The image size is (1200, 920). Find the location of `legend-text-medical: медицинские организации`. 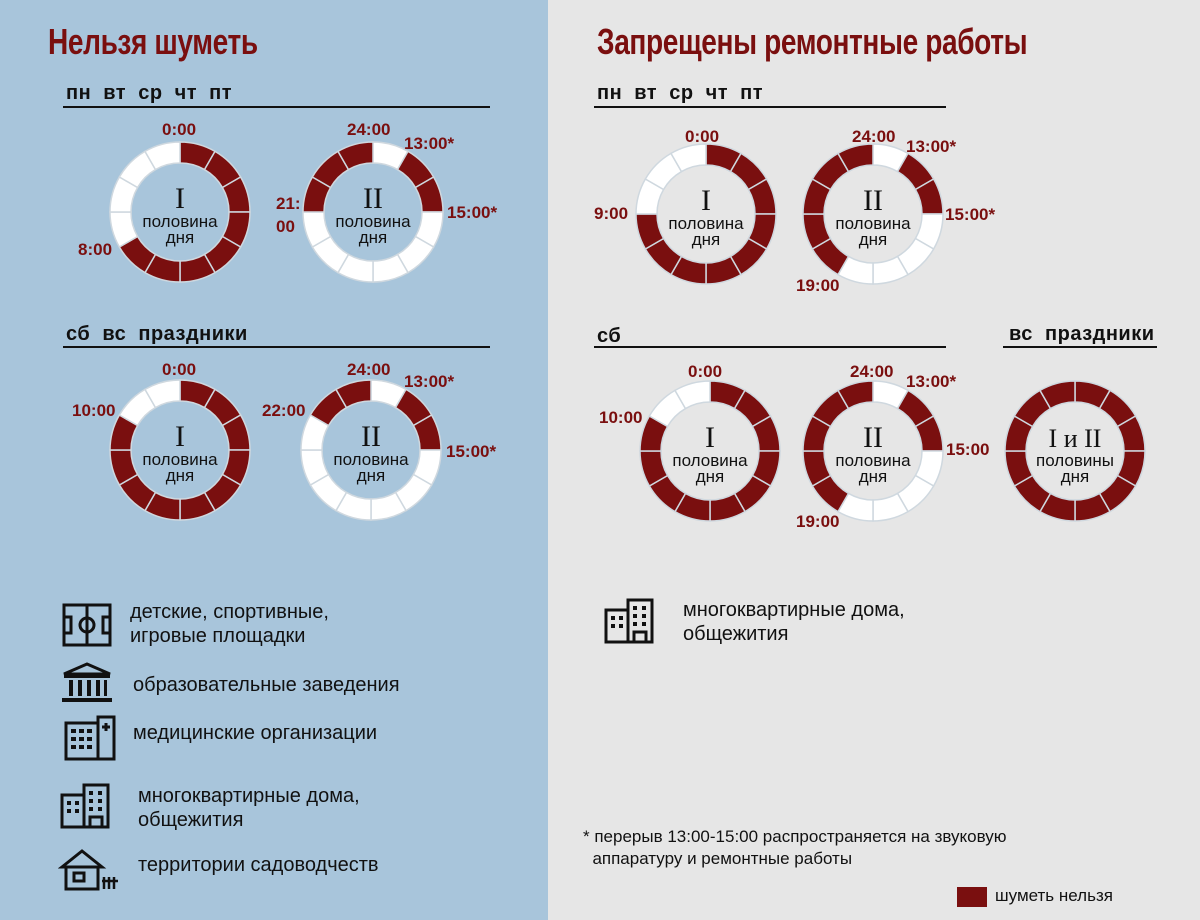

legend-text-medical: медицинские организации is located at coordinates (255, 733).